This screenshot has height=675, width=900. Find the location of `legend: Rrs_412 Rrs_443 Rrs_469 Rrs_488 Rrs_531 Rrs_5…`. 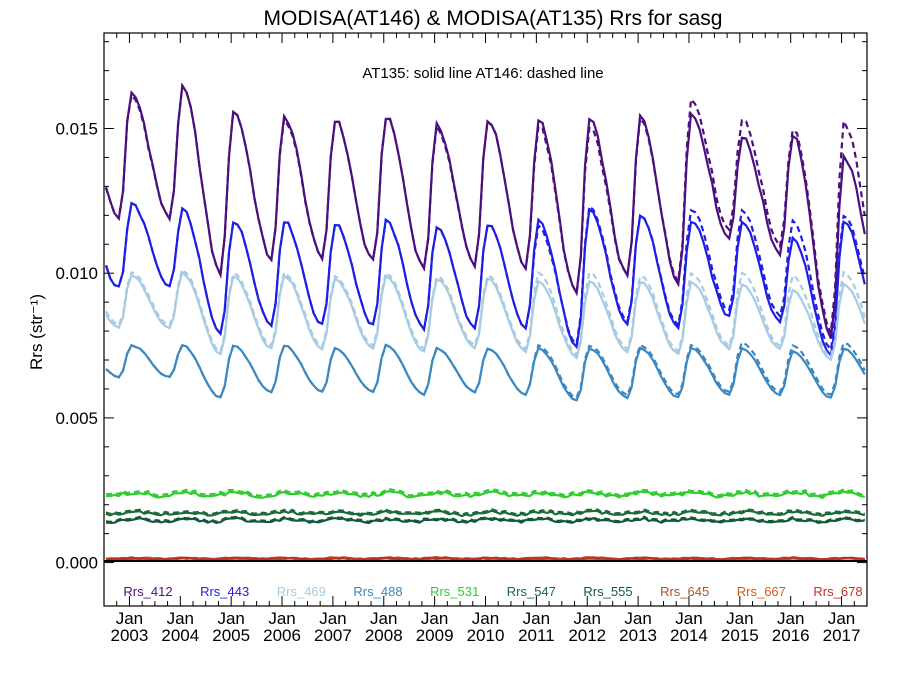

legend: Rrs_412 Rrs_443 Rrs_469 Rrs_488 Rrs_531 Rrs_5… is located at coordinates (492, 591).